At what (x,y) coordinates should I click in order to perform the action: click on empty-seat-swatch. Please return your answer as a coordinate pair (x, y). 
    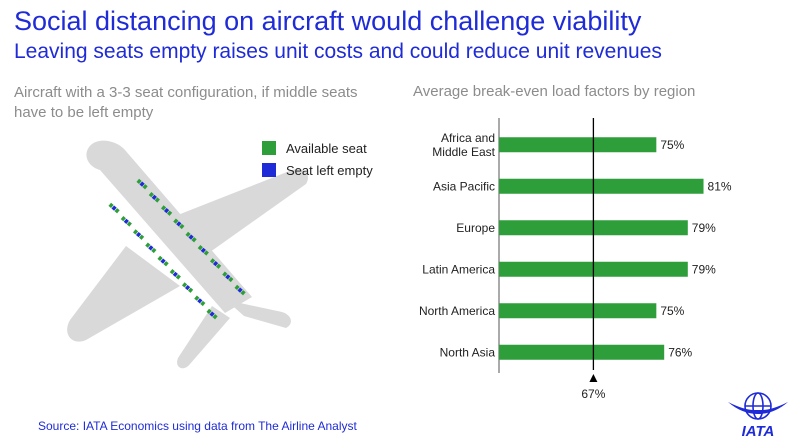
    Looking at the image, I should click on (269, 170).